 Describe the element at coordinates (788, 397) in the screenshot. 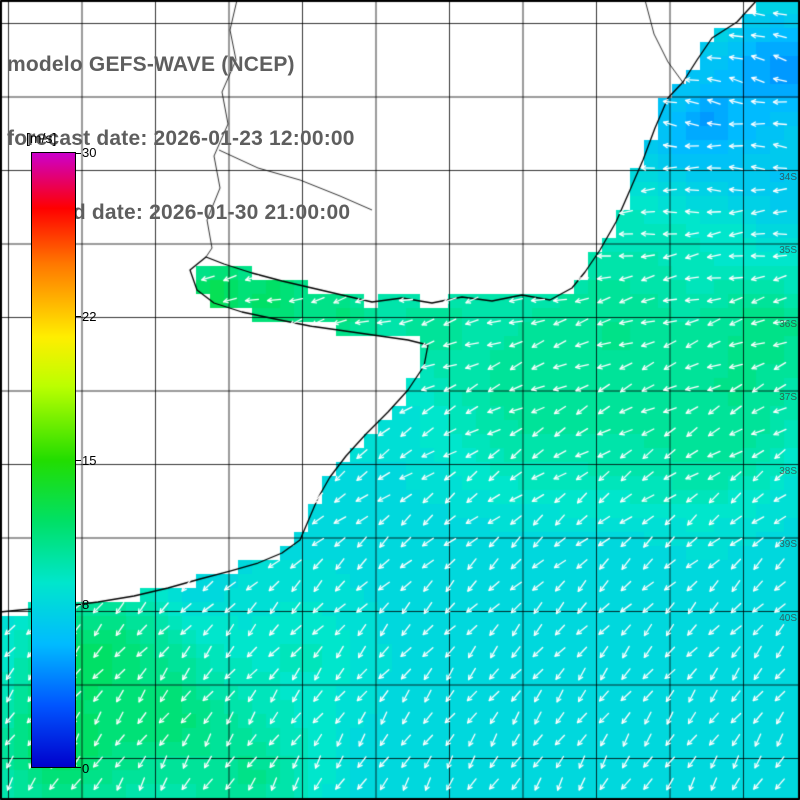

I see `lat-label-37S: 37S` at that location.